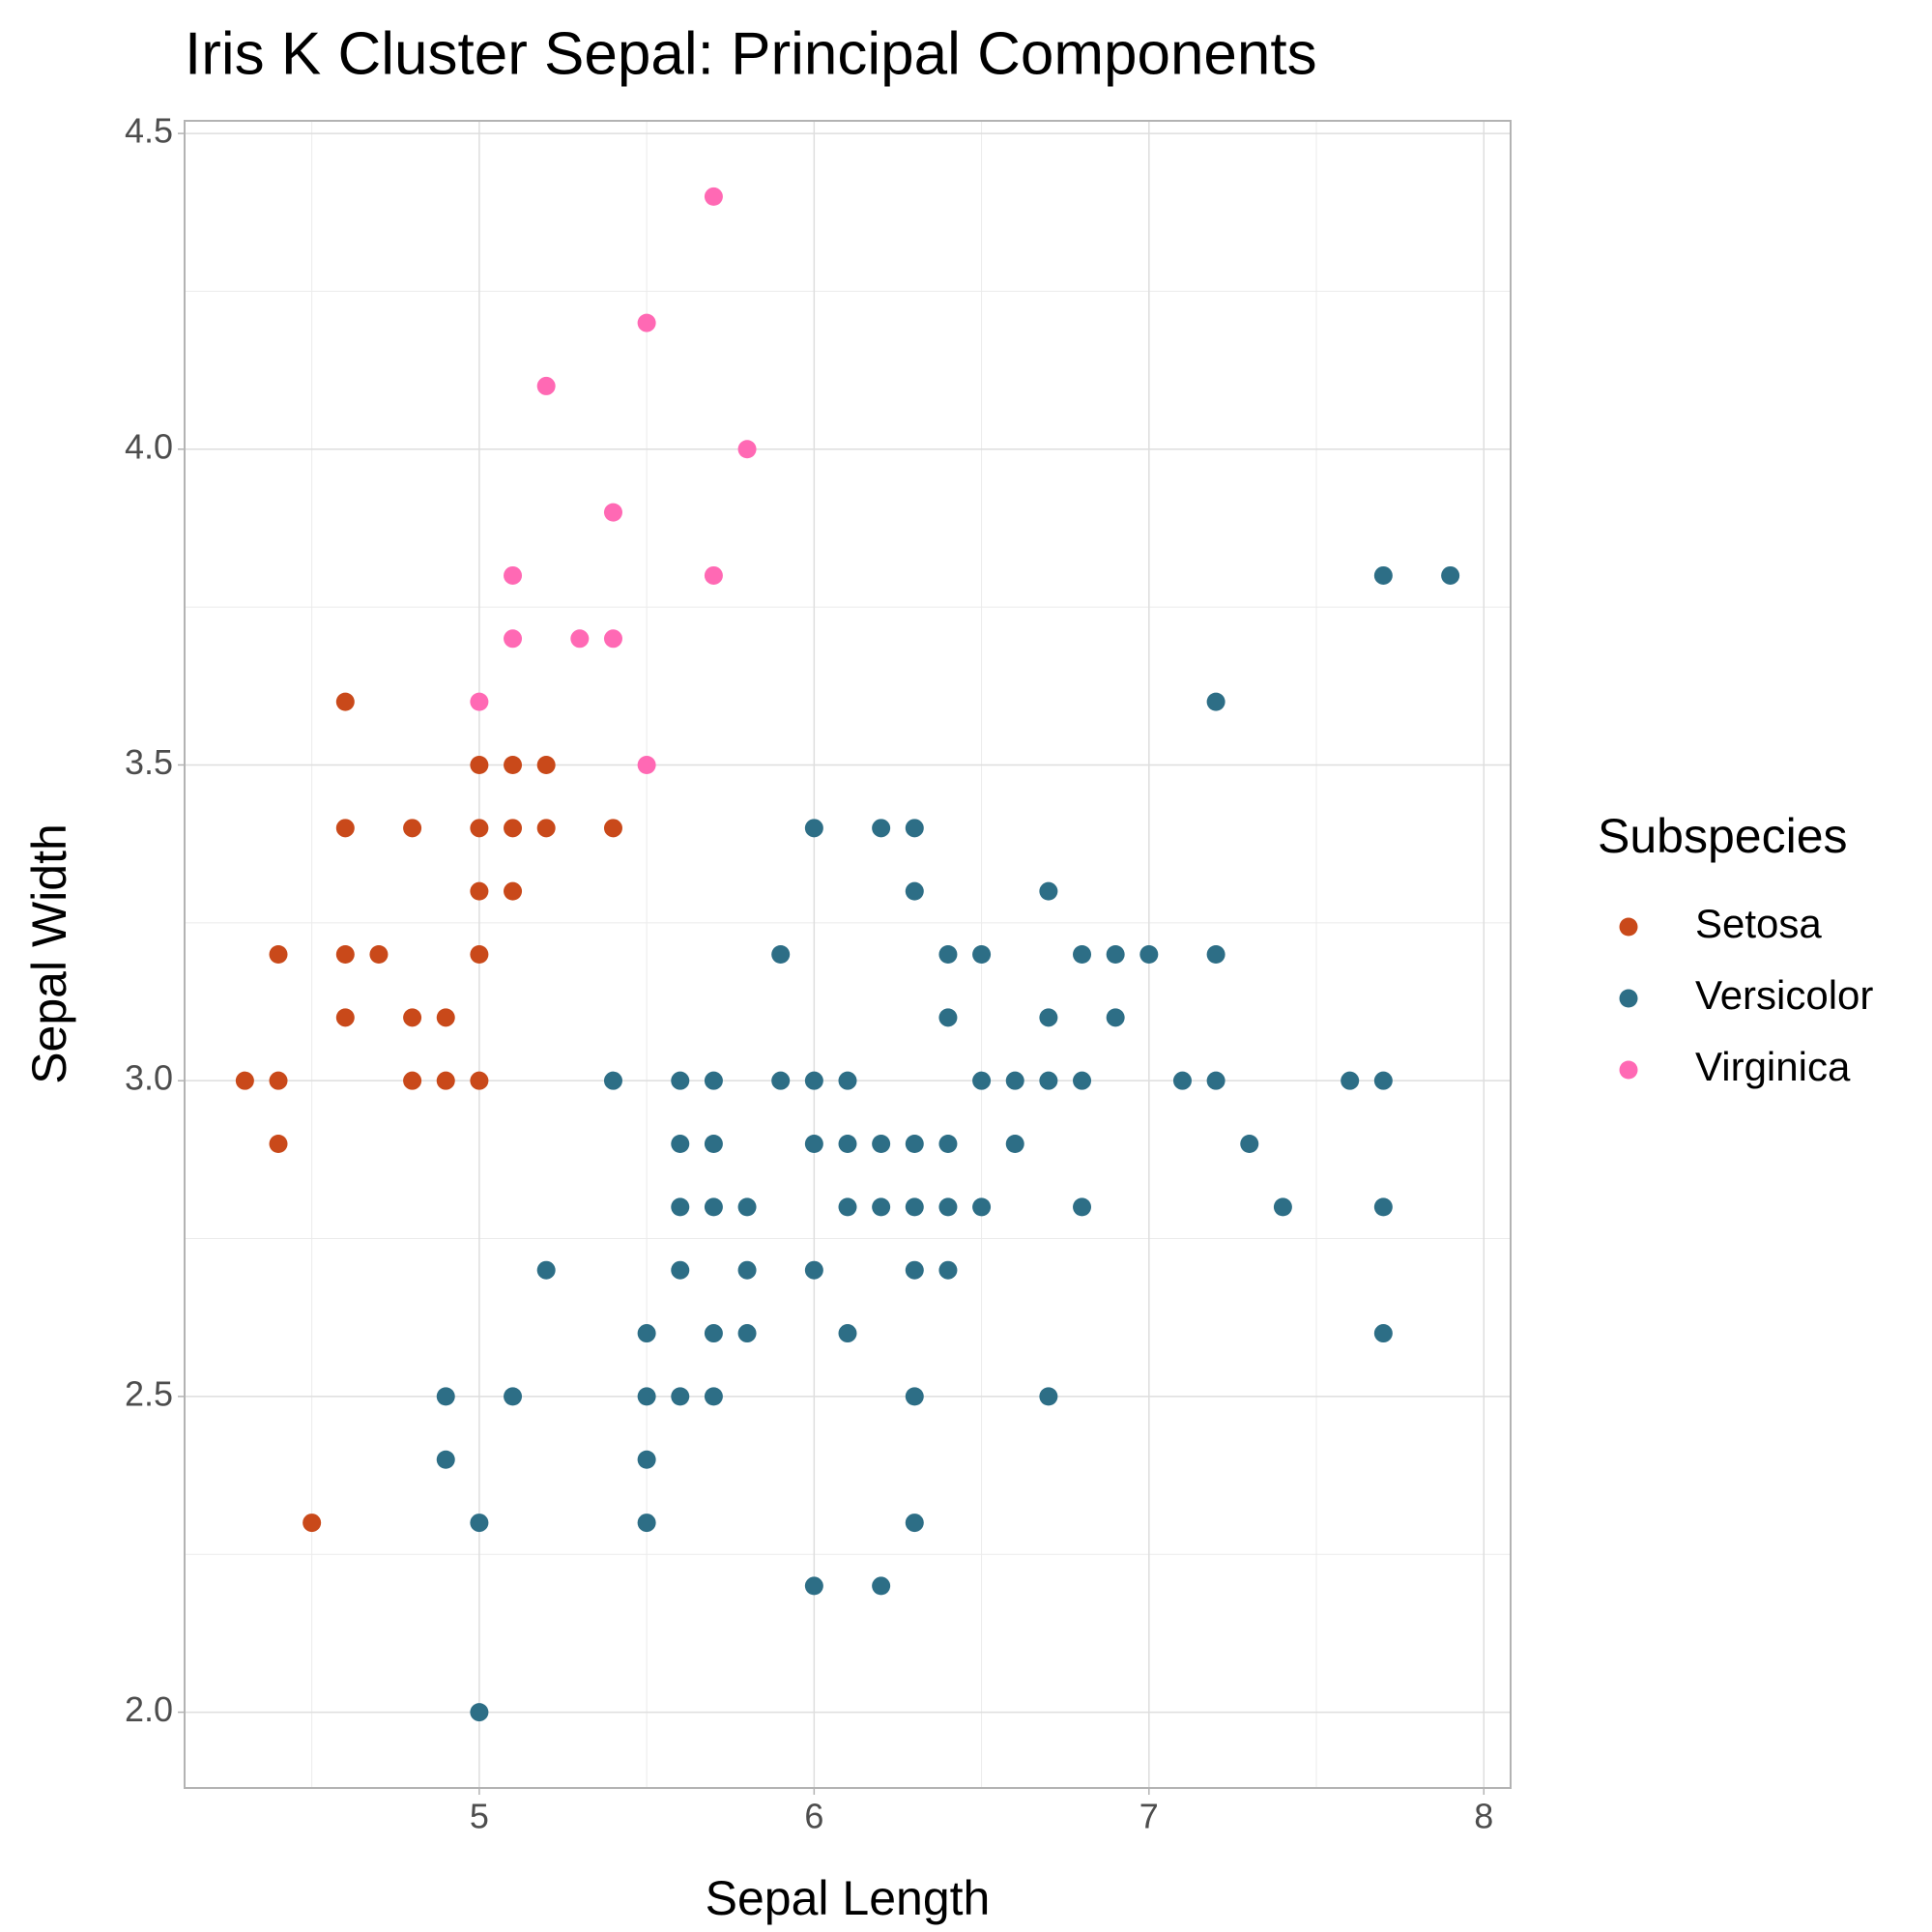  What do you see at coordinates (1758, 923) in the screenshot?
I see `legend-label: Setosa` at bounding box center [1758, 923].